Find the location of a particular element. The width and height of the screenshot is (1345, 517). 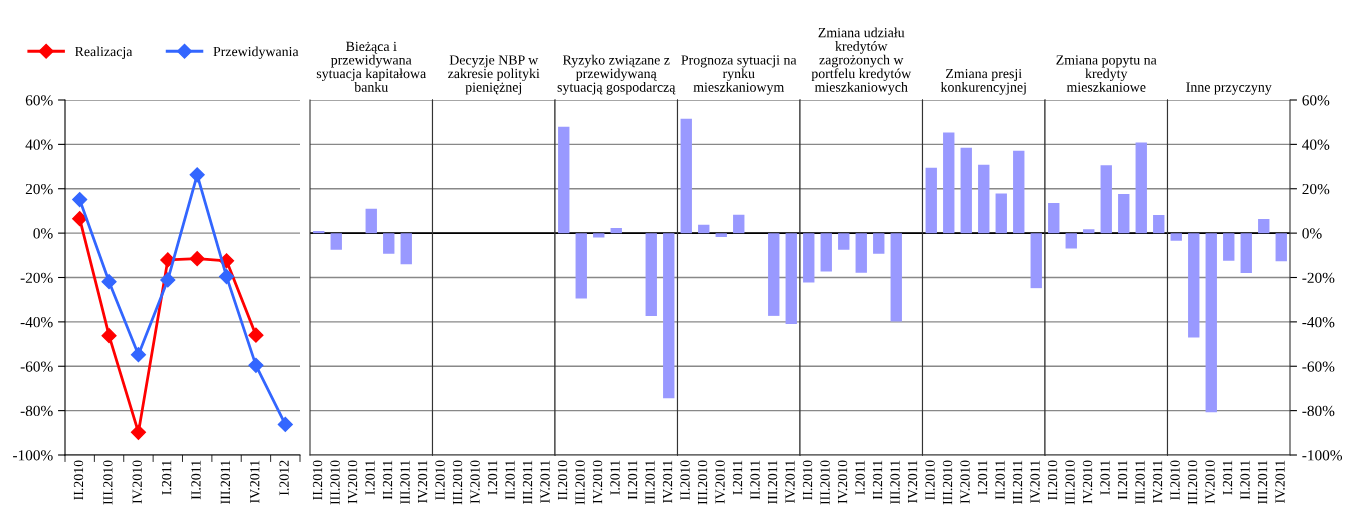

y-tick-label: -40% is located at coordinates (36, 322).